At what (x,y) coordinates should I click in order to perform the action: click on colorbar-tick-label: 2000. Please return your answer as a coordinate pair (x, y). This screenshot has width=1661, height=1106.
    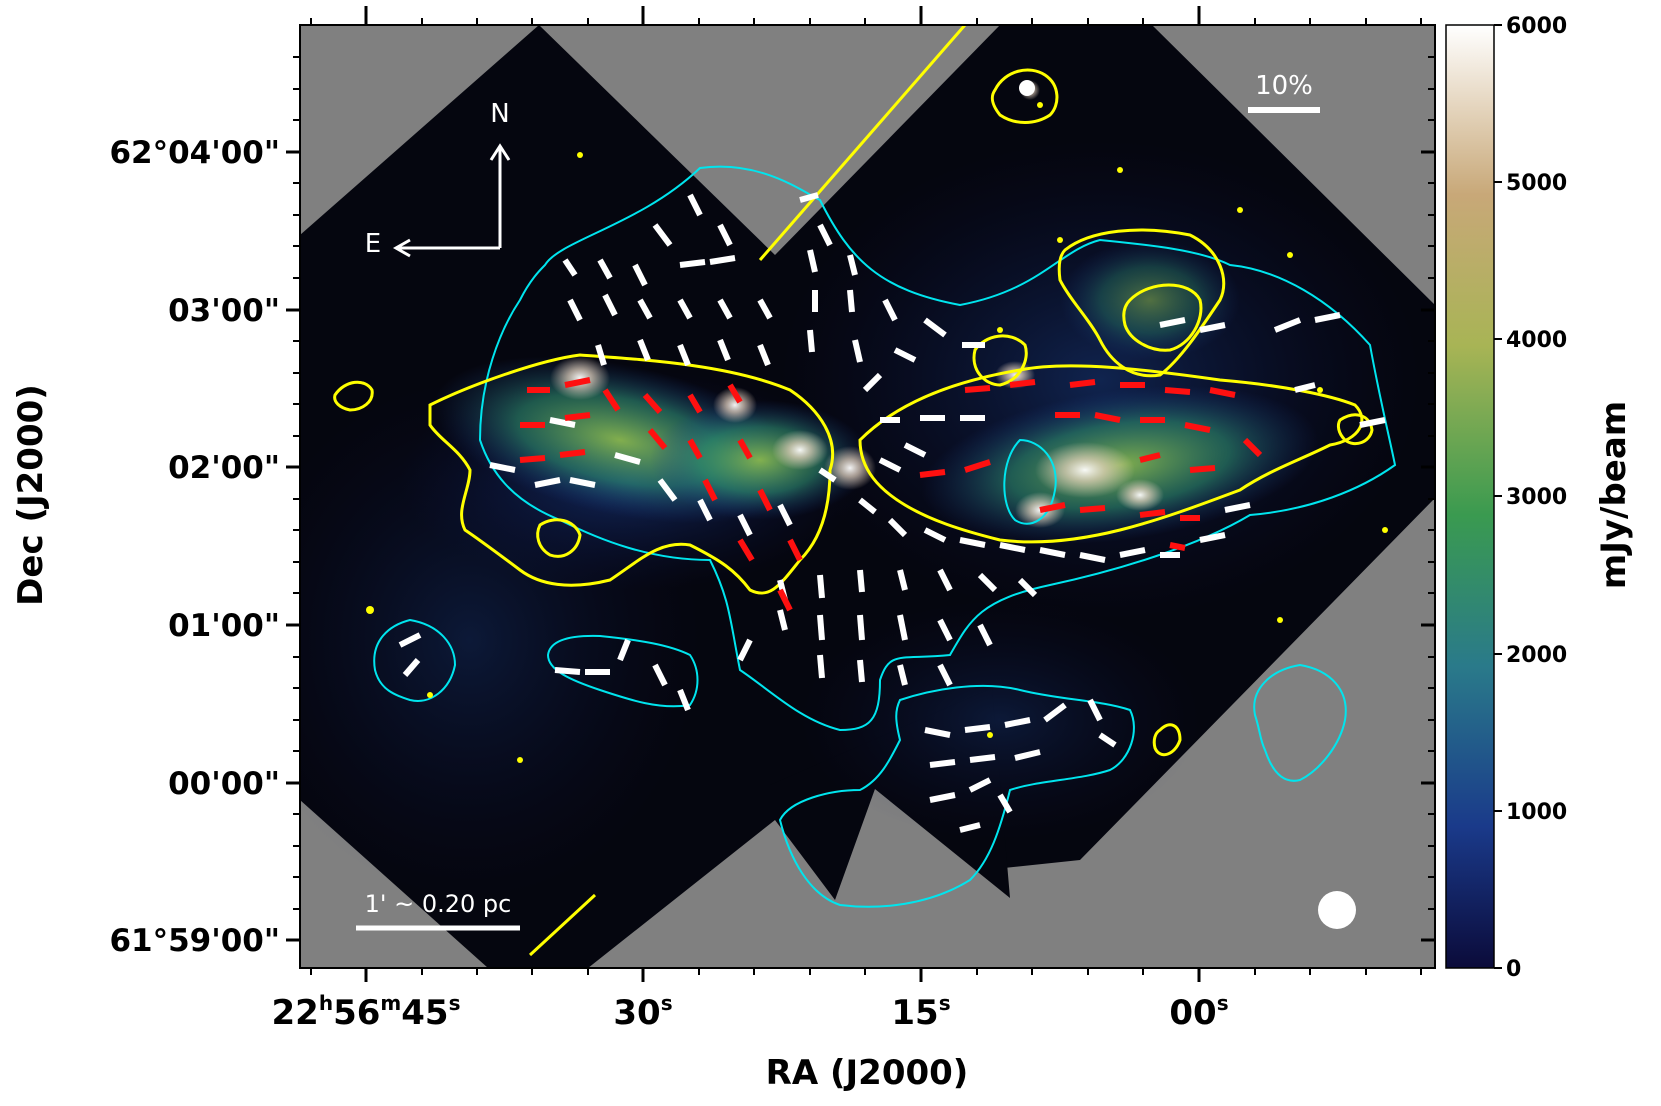
    Looking at the image, I should click on (1536, 655).